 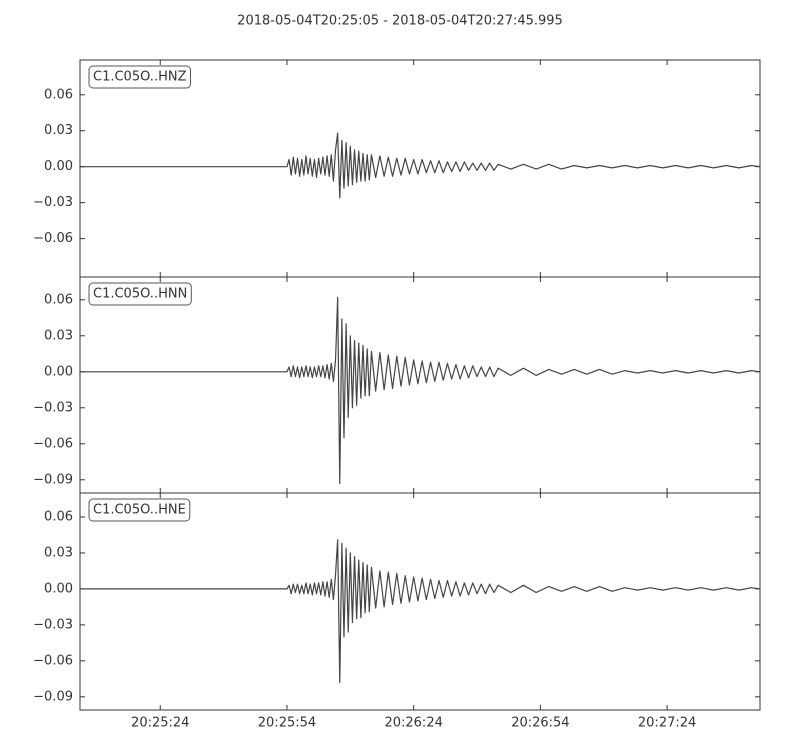 I want to click on x-tick-label: 20:27:24, so click(x=667, y=723).